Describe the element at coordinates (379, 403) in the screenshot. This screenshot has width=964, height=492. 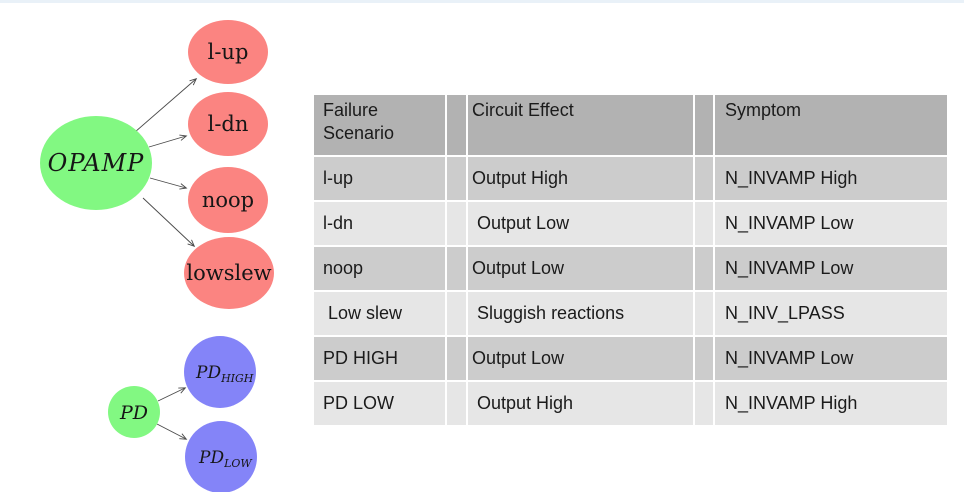
I see `cell-failure-scenario: PD LOW` at that location.